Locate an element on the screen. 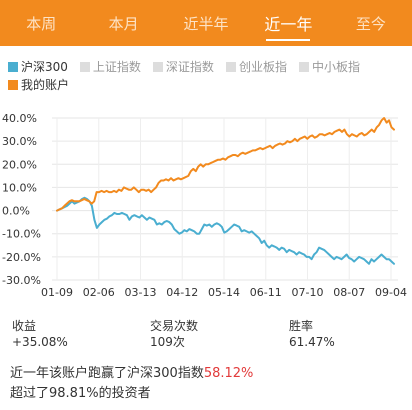 The width and height of the screenshot is (412, 410). x-tick-label: 02-06 is located at coordinates (99, 292).